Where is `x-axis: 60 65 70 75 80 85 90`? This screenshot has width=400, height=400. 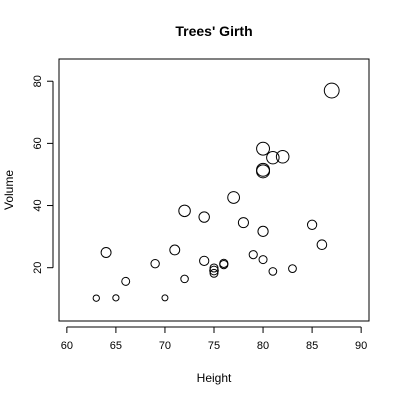 x-axis: 60 65 70 75 80 85 90 is located at coordinates (214, 339).